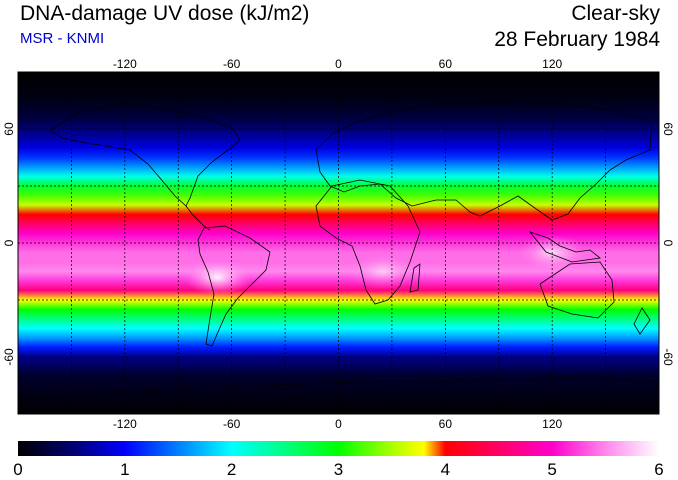 The image size is (678, 480). What do you see at coordinates (165, 13) in the screenshot?
I see `map-title: DNA-damage UV dose (kJ/m2)` at bounding box center [165, 13].